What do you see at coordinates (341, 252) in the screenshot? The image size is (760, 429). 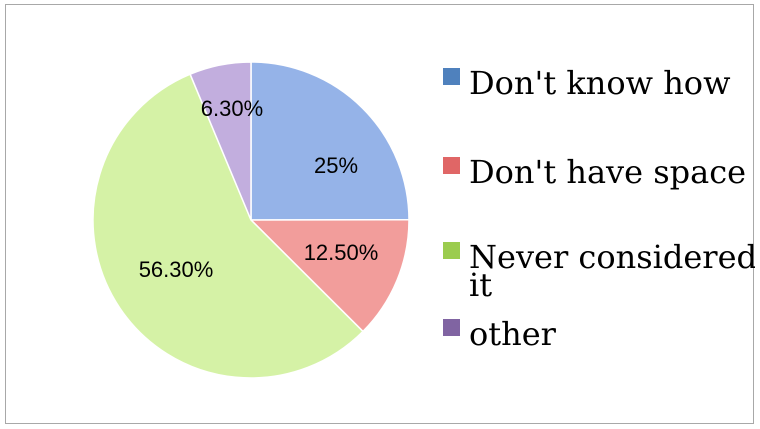 I see `slice-data-label: 12.50%` at bounding box center [341, 252].